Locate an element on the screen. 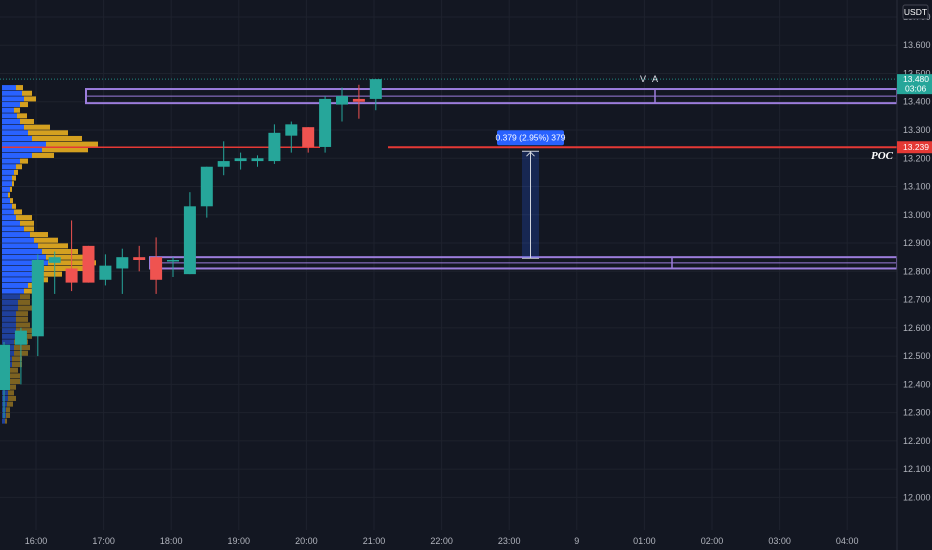 The image size is (932, 550). x-tick-label: 19:00 is located at coordinates (239, 541).